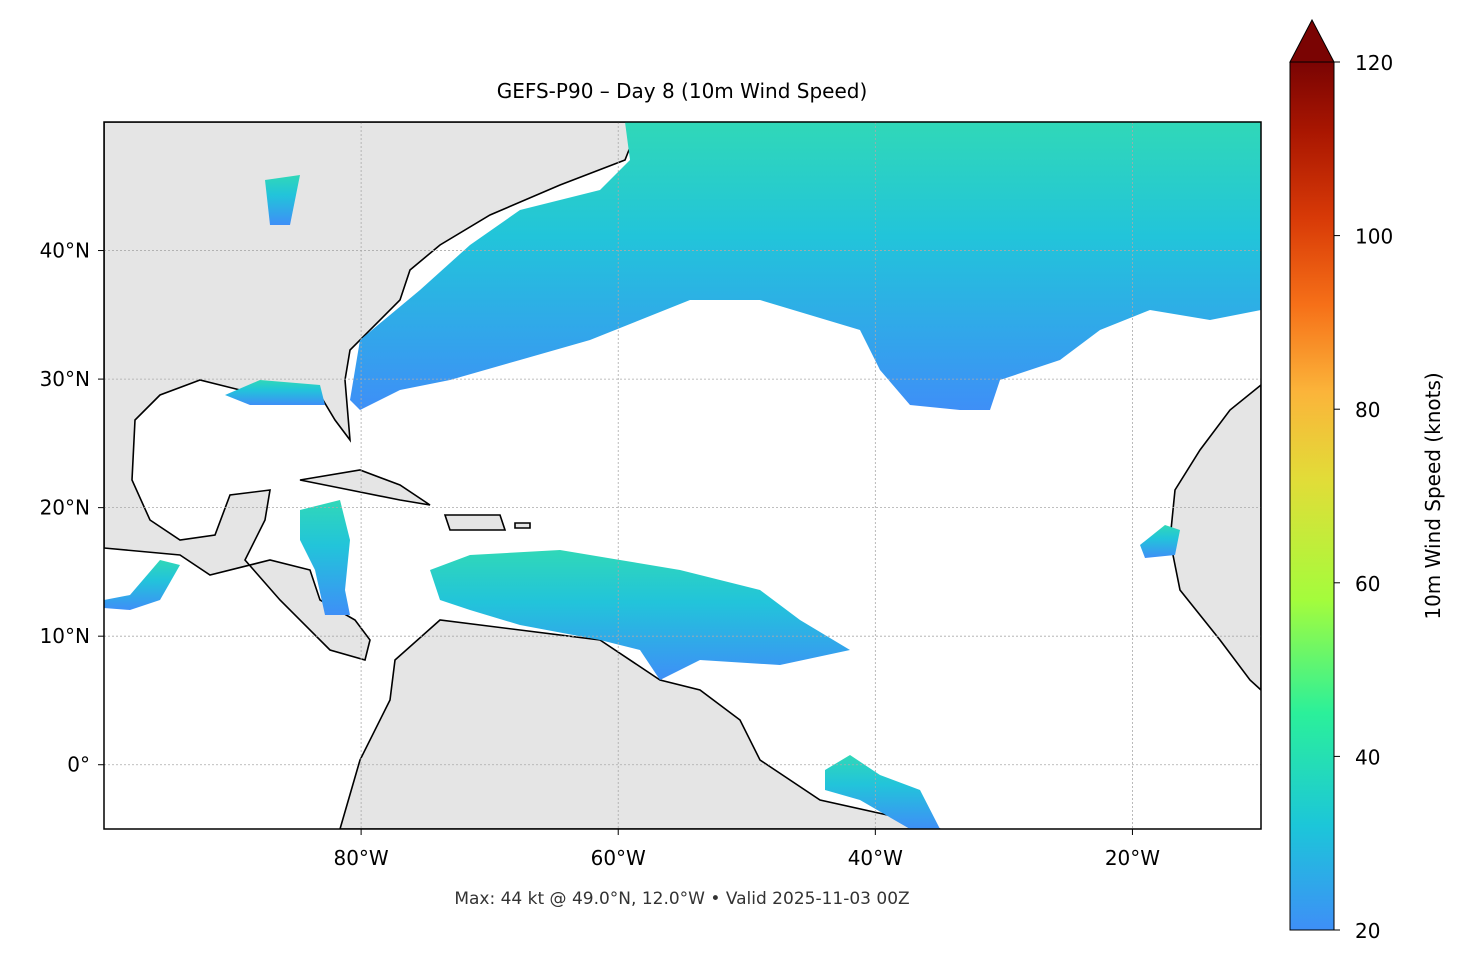 The image size is (1466, 969). I want to click on colorbar-label: 10m Wind Speed (knots), so click(1433, 495).